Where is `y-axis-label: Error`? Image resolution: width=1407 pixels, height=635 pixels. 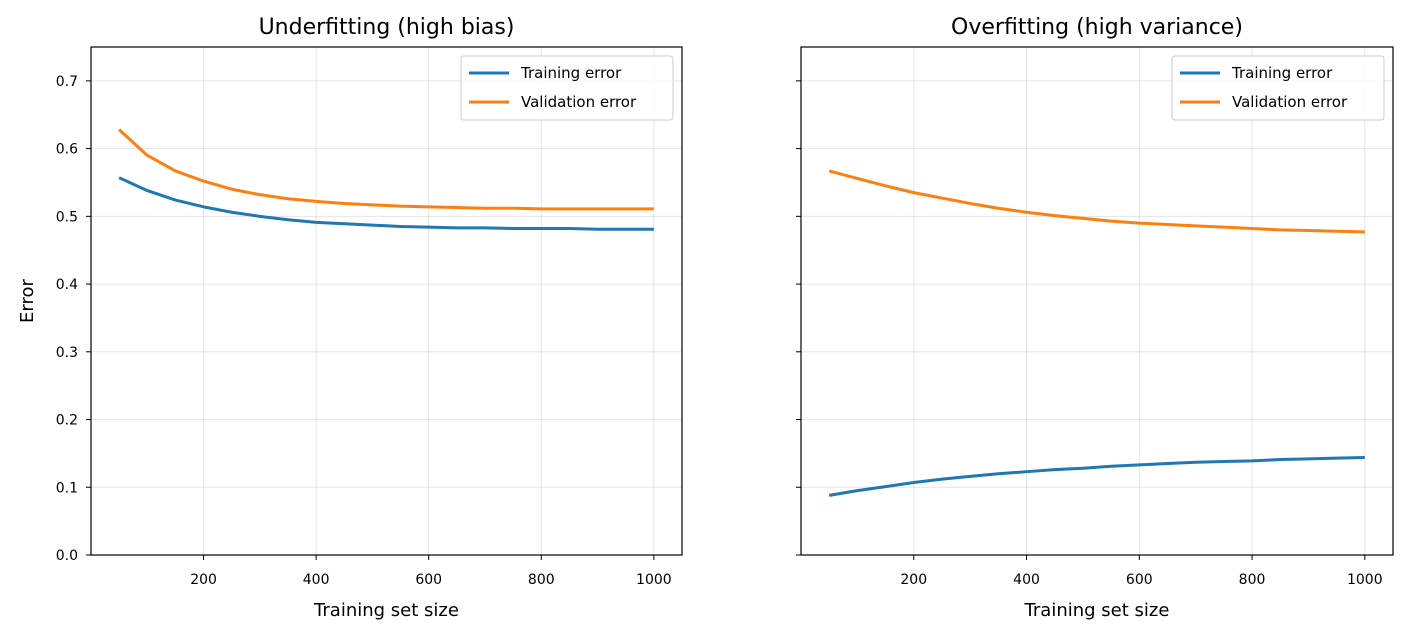 y-axis-label: Error is located at coordinates (27, 300).